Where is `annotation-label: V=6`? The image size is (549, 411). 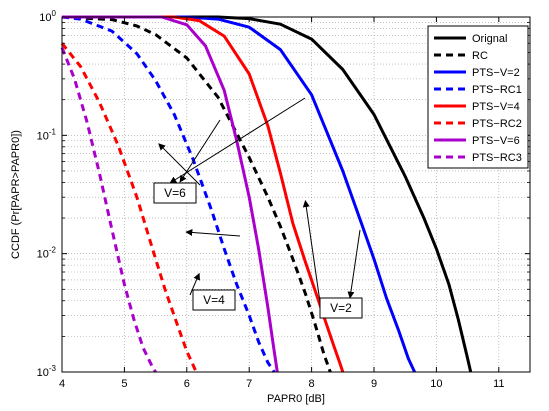
annotation-label: V=6 is located at coordinates (175, 193).